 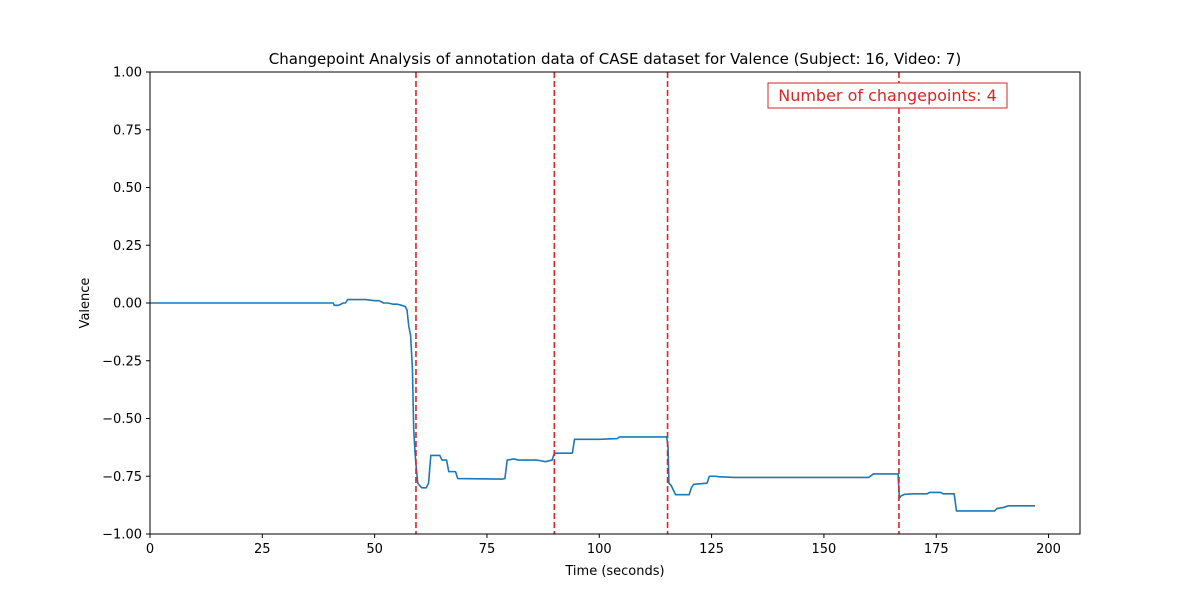 I want to click on x-tick-label: 100, so click(x=599, y=549).